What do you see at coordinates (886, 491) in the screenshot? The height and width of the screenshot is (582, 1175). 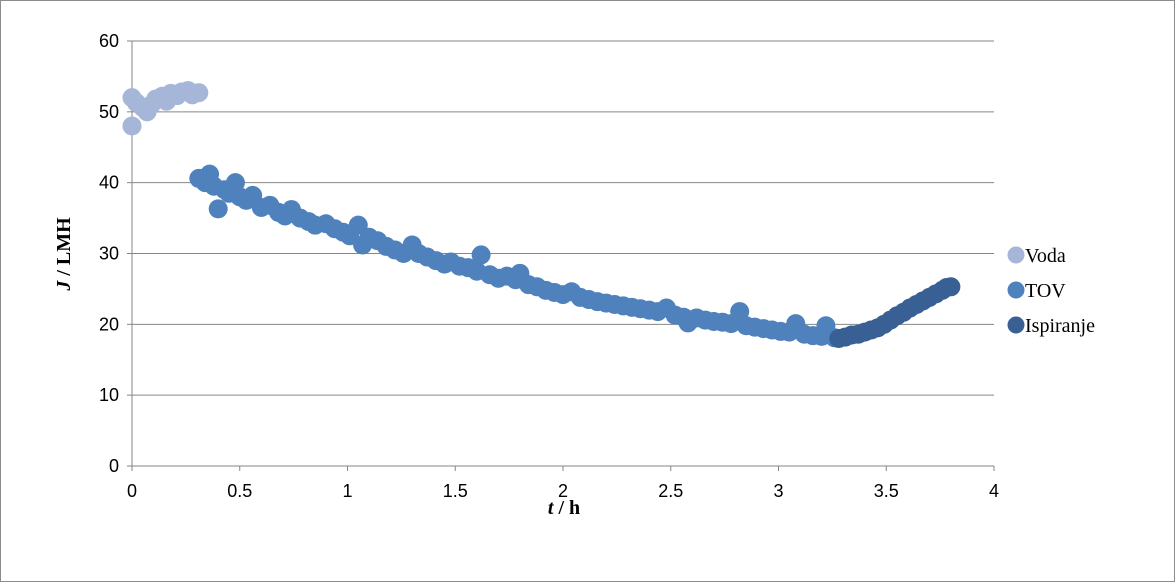 I see `x-tick-label: 3.5` at bounding box center [886, 491].